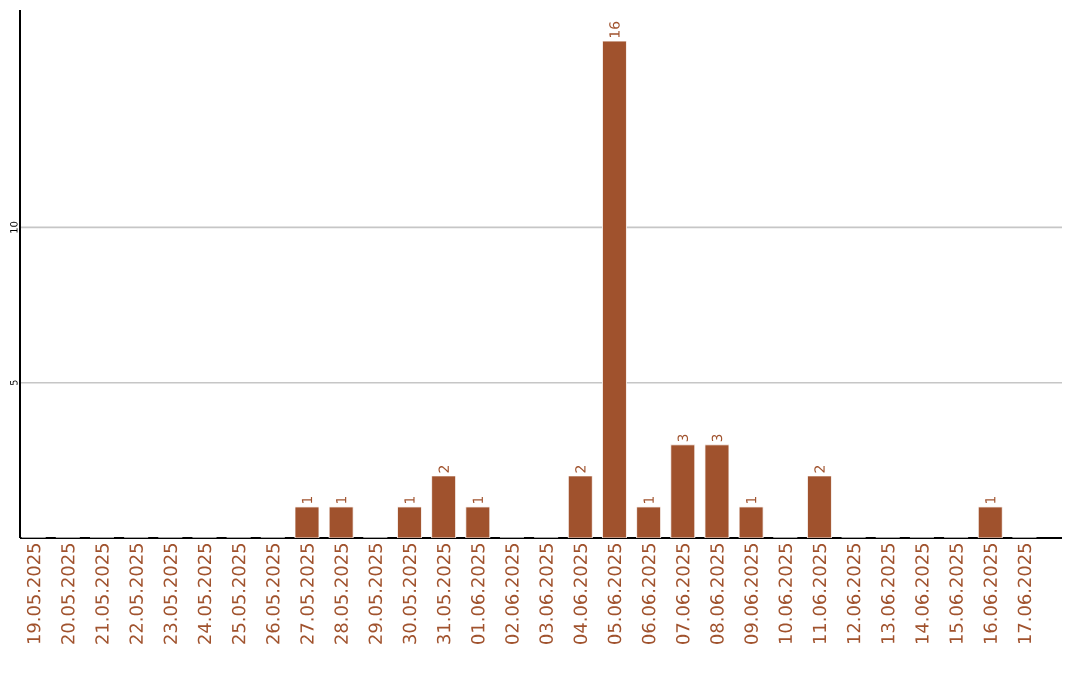 This screenshot has height=680, width=1080. I want to click on x-tick-label: 19.05.2025, so click(33, 593).